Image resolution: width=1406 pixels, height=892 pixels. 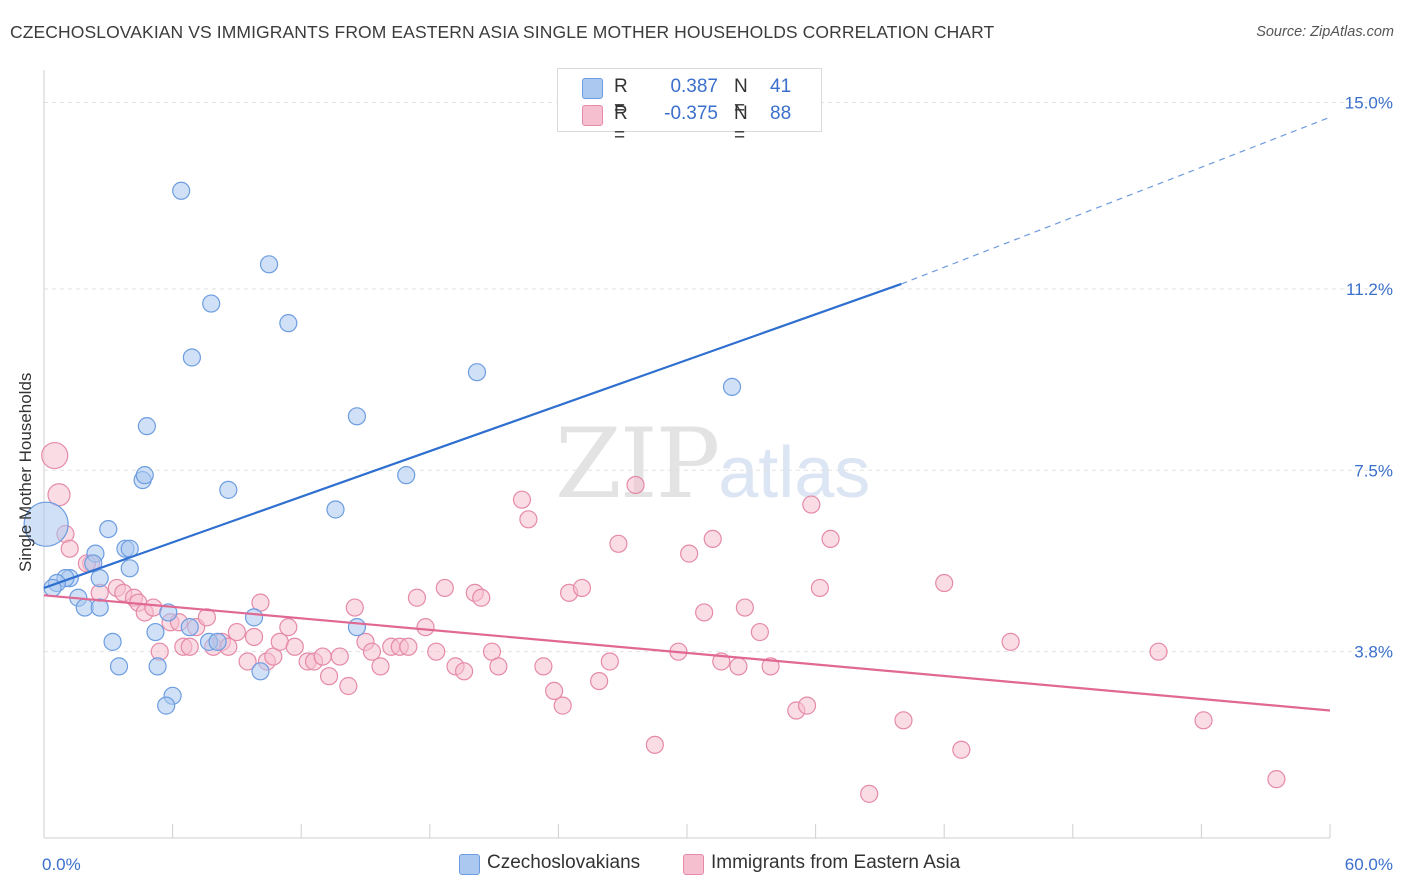 What do you see at coordinates (1373, 652) in the screenshot?
I see `y-tick-label: 3.8%` at bounding box center [1373, 652].